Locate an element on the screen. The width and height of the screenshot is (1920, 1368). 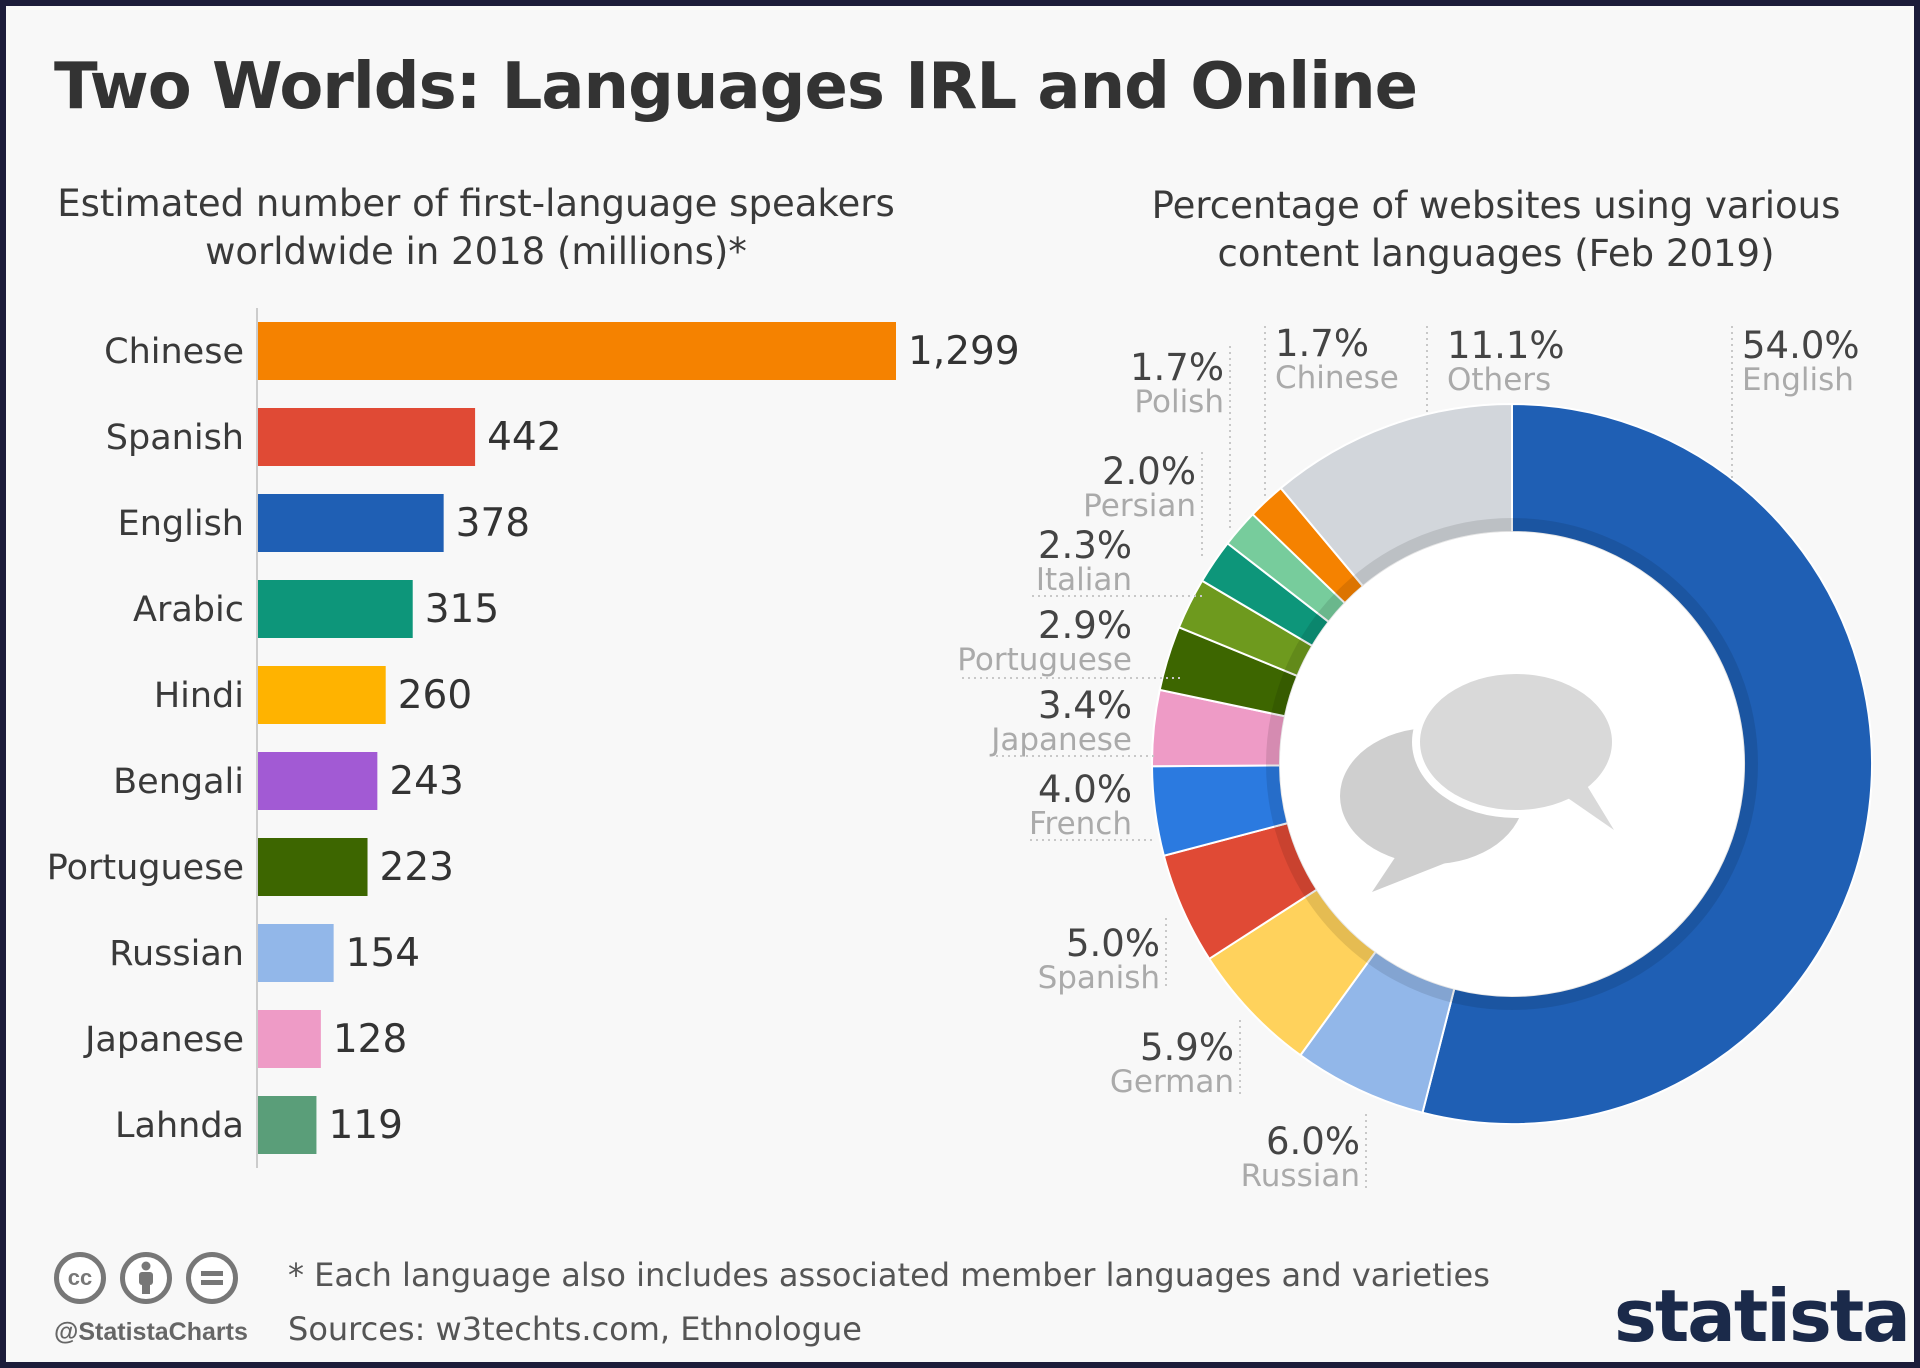
donut-category-label: English is located at coordinates (1798, 380).